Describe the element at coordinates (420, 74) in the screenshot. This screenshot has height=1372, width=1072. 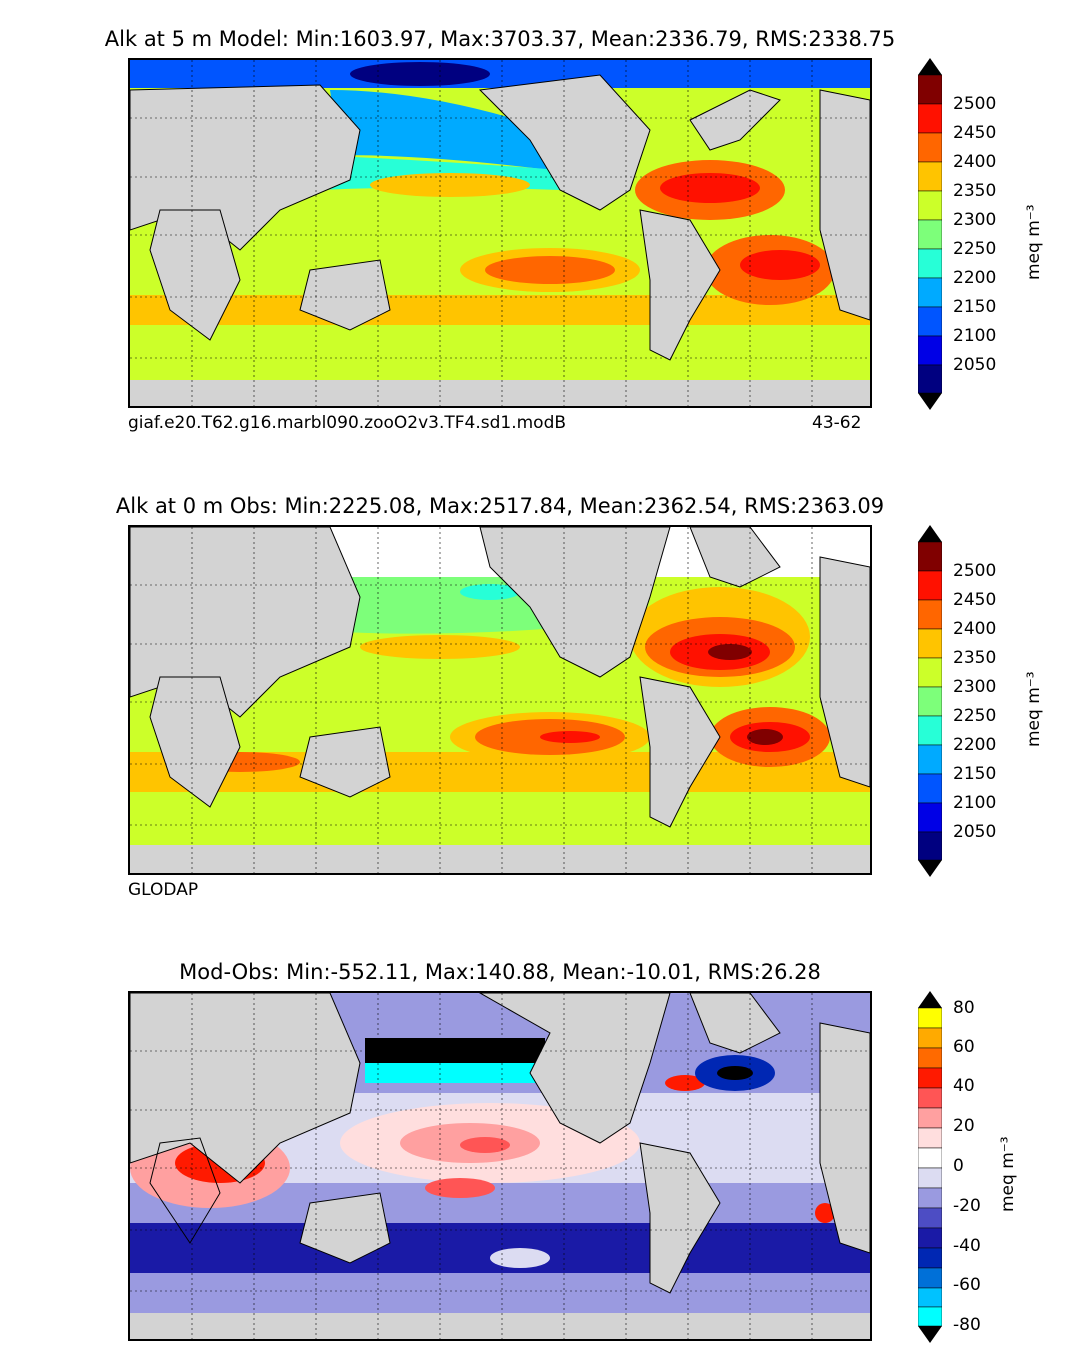
I see `panel1-arctic-core` at that location.